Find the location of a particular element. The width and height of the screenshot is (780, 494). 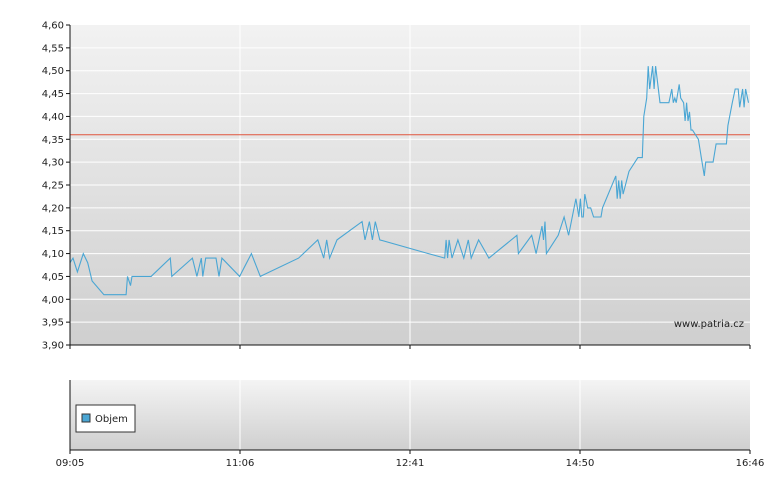

x-tick-label: 16:46 is located at coordinates (750, 463).